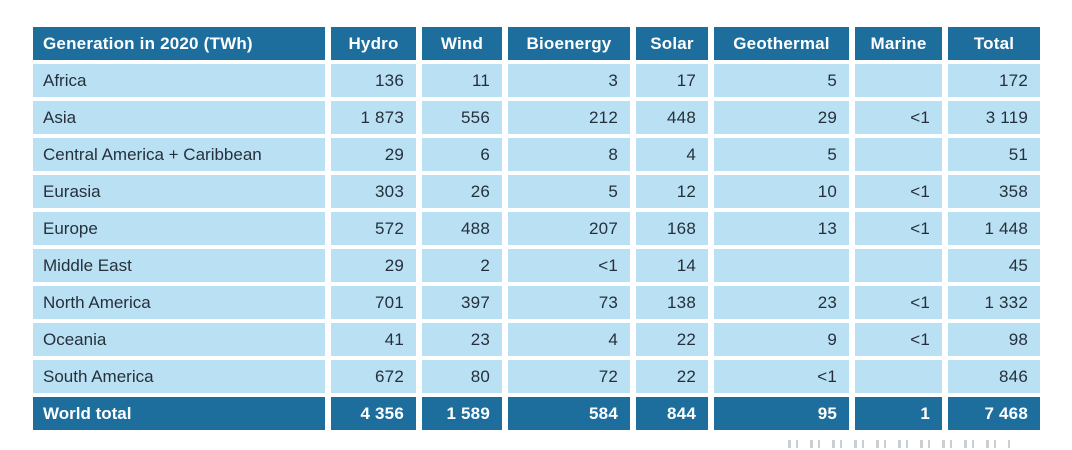 The width and height of the screenshot is (1072, 450). Describe the element at coordinates (569, 80) in the screenshot. I see `value-cell: 3` at that location.